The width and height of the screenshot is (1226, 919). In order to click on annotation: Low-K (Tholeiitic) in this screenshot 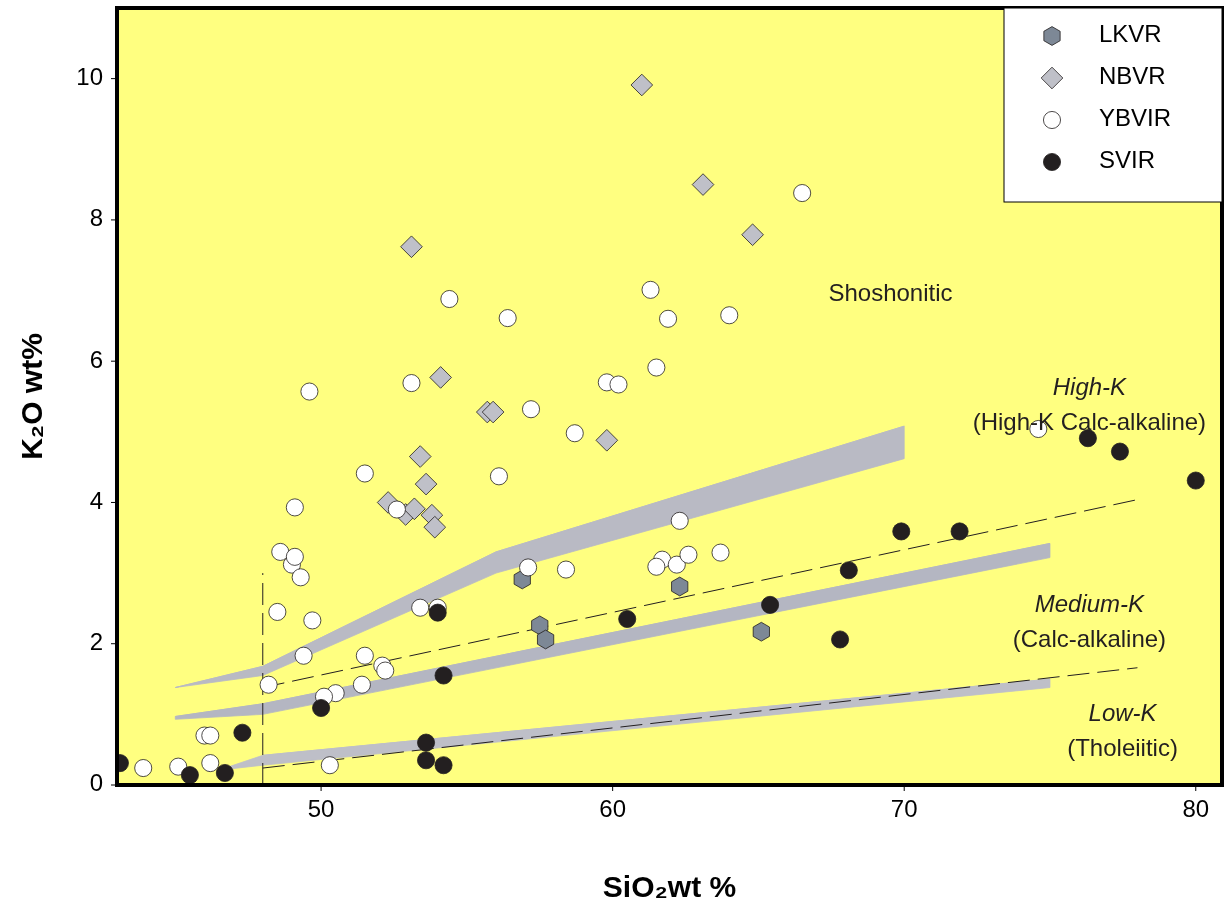, I will do `click(1122, 730)`.